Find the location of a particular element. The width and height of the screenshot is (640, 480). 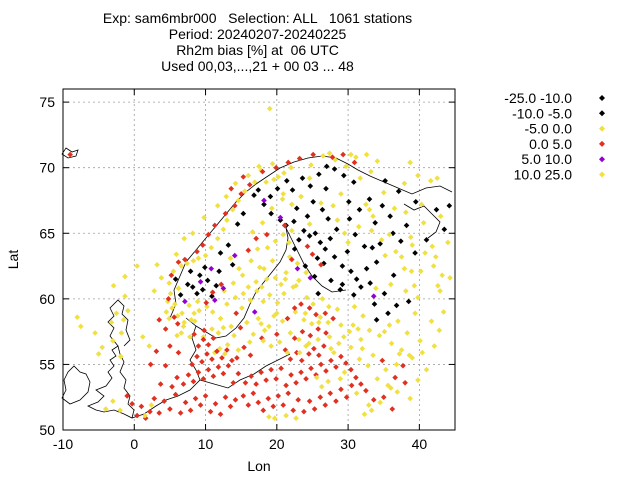

x-tick-label: 0 is located at coordinates (134, 444).